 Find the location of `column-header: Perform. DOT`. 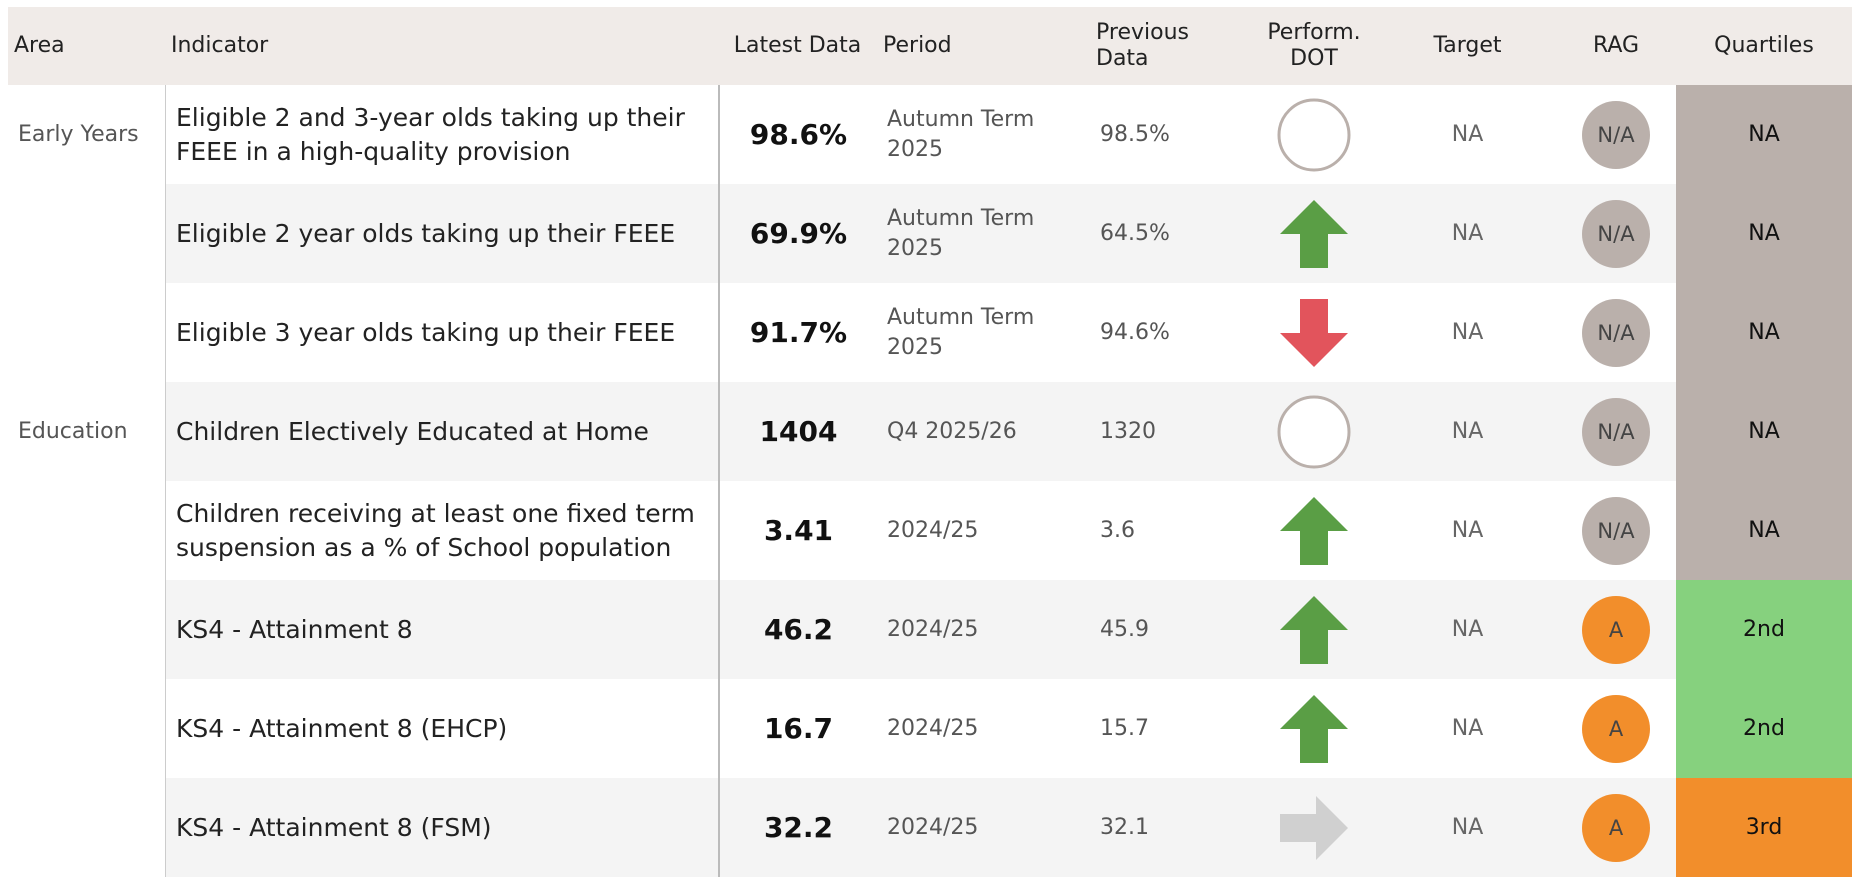

column-header: Perform. DOT is located at coordinates (1314, 46).